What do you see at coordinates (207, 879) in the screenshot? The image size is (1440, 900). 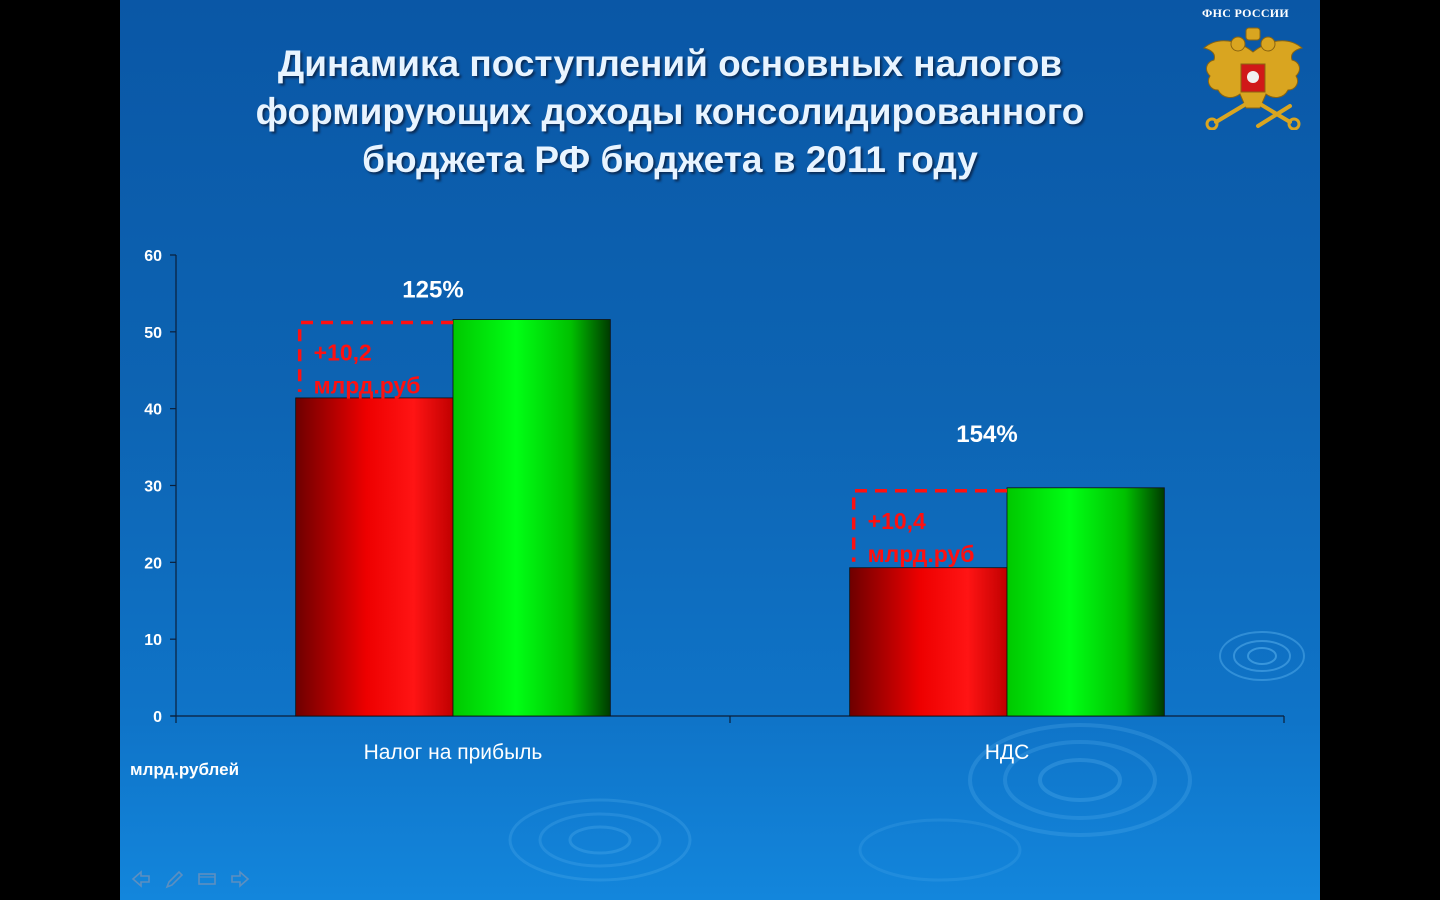 I see `screen-icon` at bounding box center [207, 879].